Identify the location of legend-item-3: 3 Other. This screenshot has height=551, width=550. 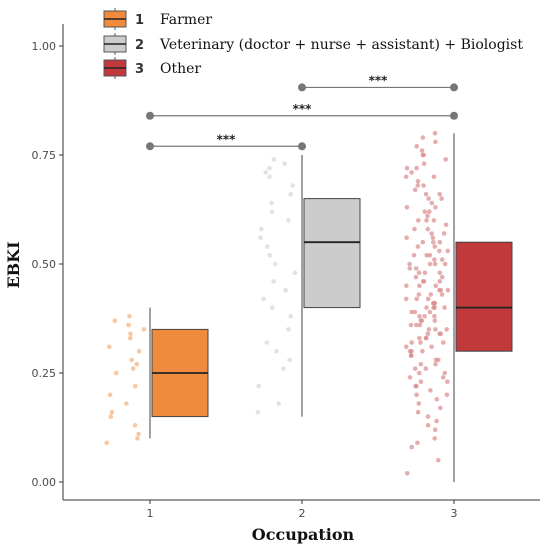
(152, 68).